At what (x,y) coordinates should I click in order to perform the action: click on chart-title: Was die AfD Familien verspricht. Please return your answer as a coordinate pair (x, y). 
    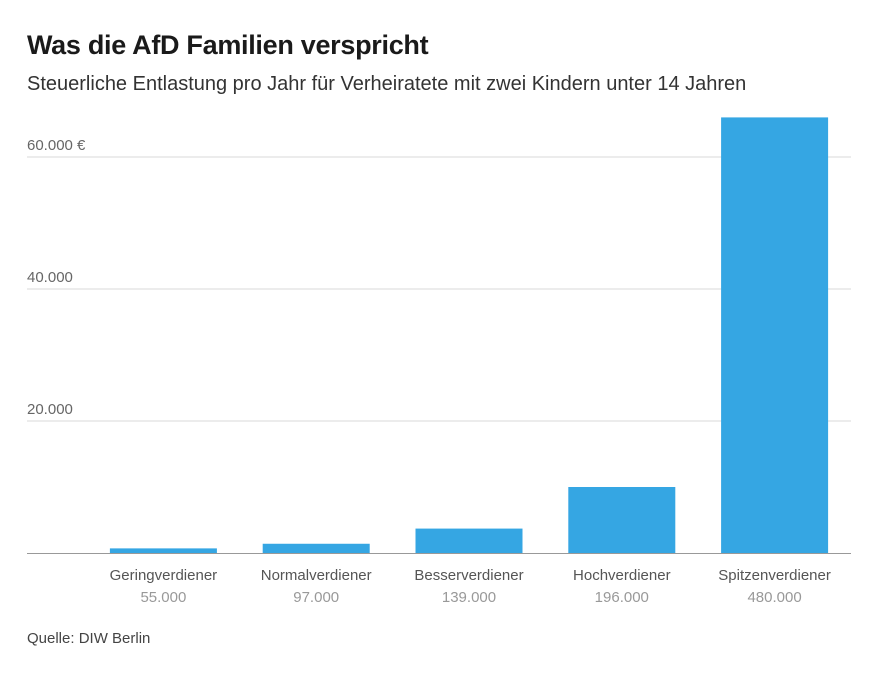
    Looking at the image, I should click on (228, 45).